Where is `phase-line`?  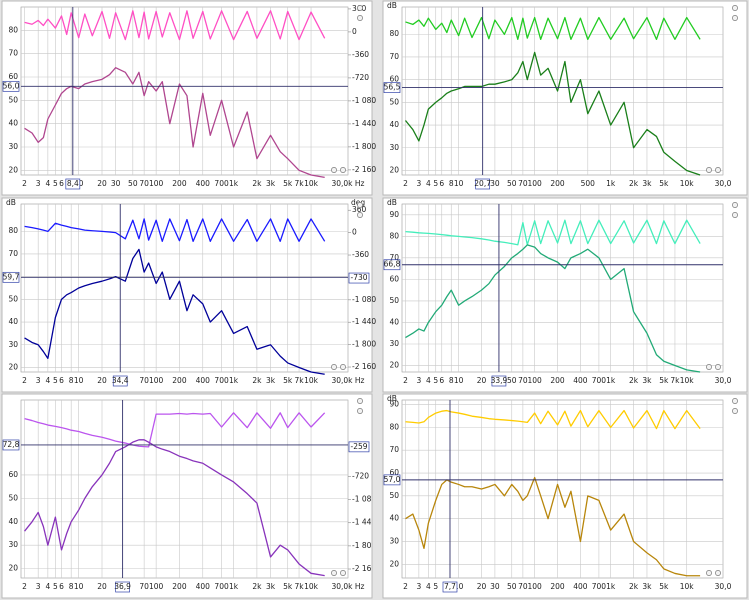
phase-line is located at coordinates (553, 232).